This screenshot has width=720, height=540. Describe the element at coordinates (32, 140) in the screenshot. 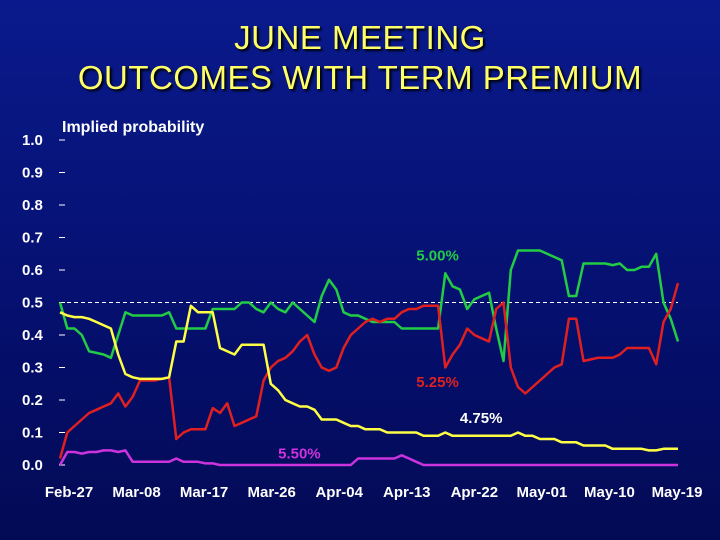

I see `y-tick-label: 1.0` at that location.